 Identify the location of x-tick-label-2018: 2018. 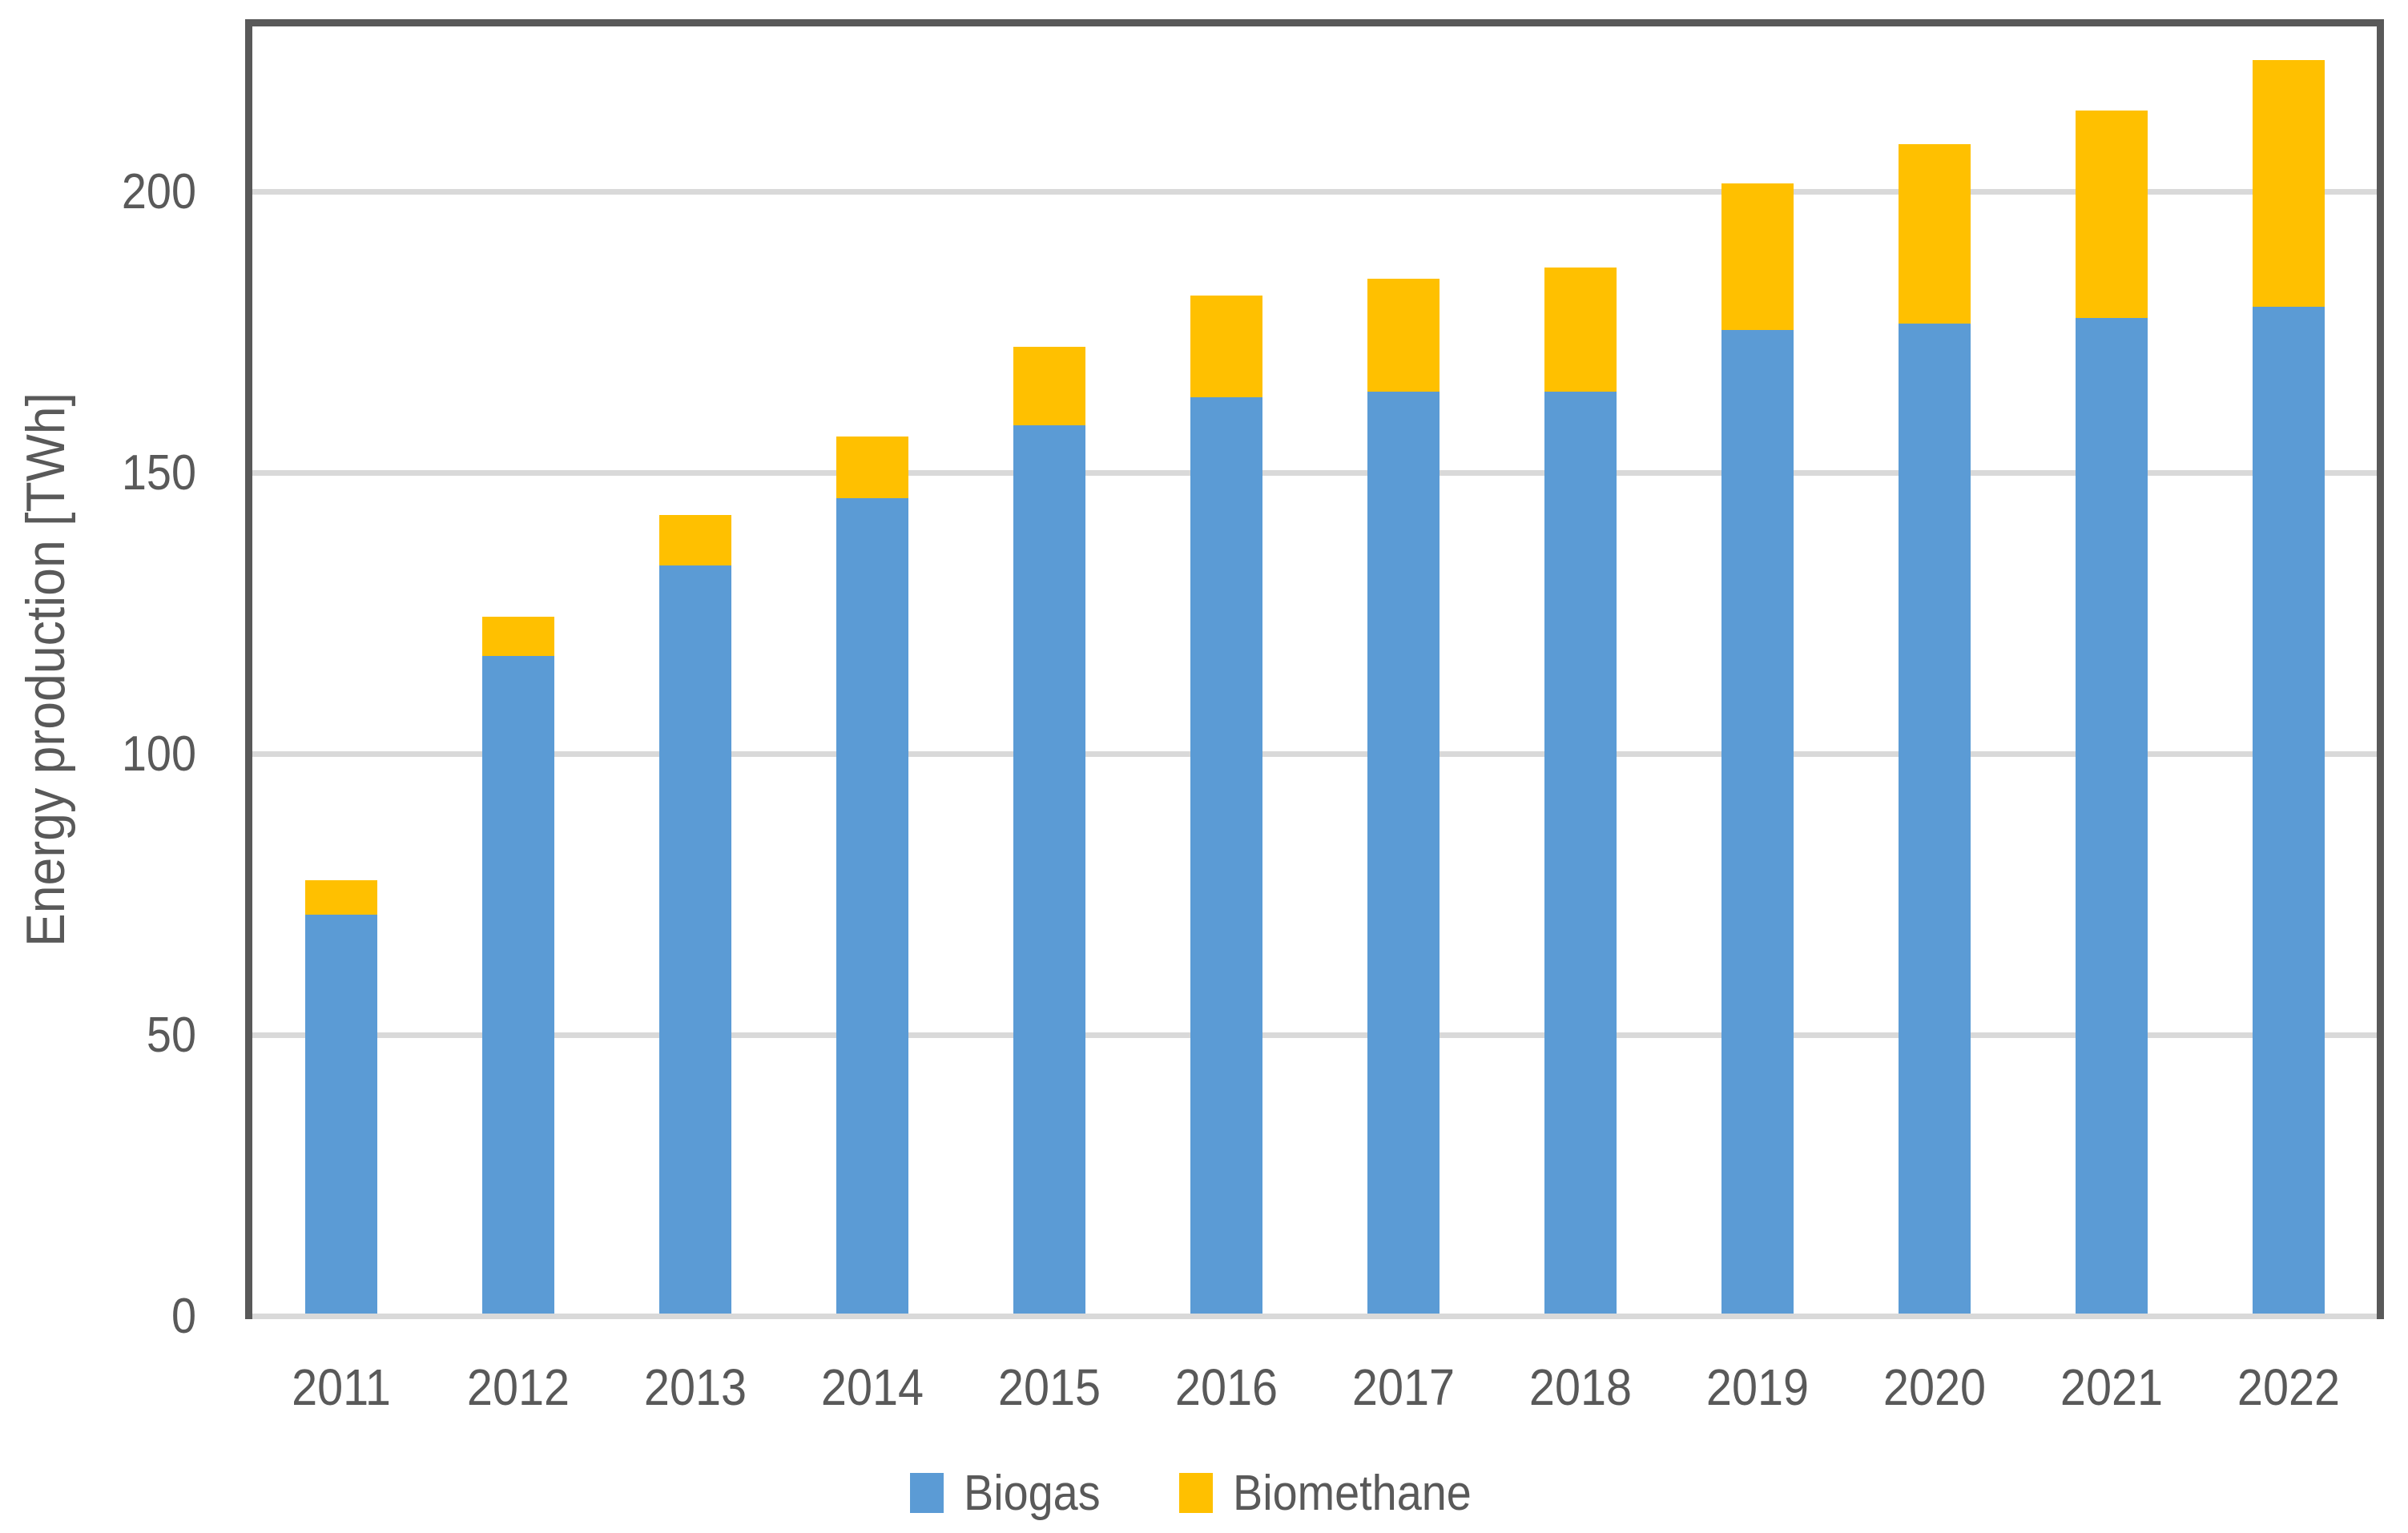
(1580, 1387).